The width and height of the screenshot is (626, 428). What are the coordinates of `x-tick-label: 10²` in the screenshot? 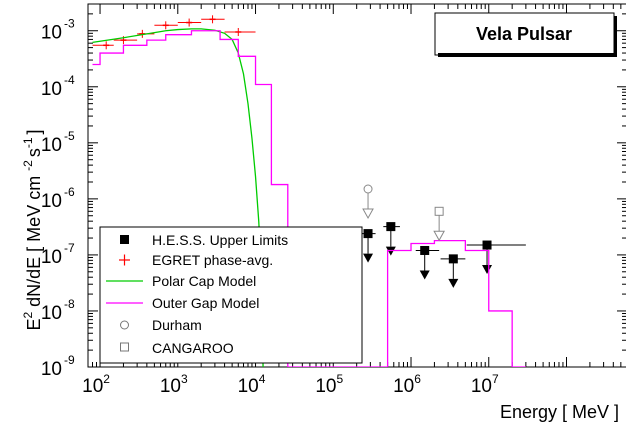 It's located at (96, 384).